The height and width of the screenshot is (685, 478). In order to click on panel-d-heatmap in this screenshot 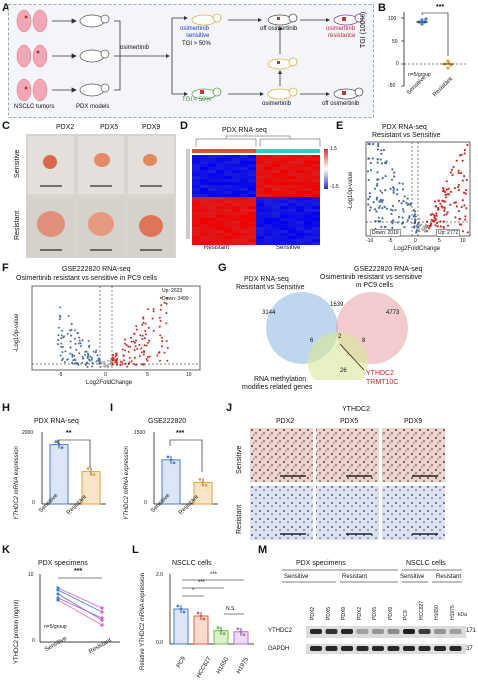, I will do `click(257, 190)`.